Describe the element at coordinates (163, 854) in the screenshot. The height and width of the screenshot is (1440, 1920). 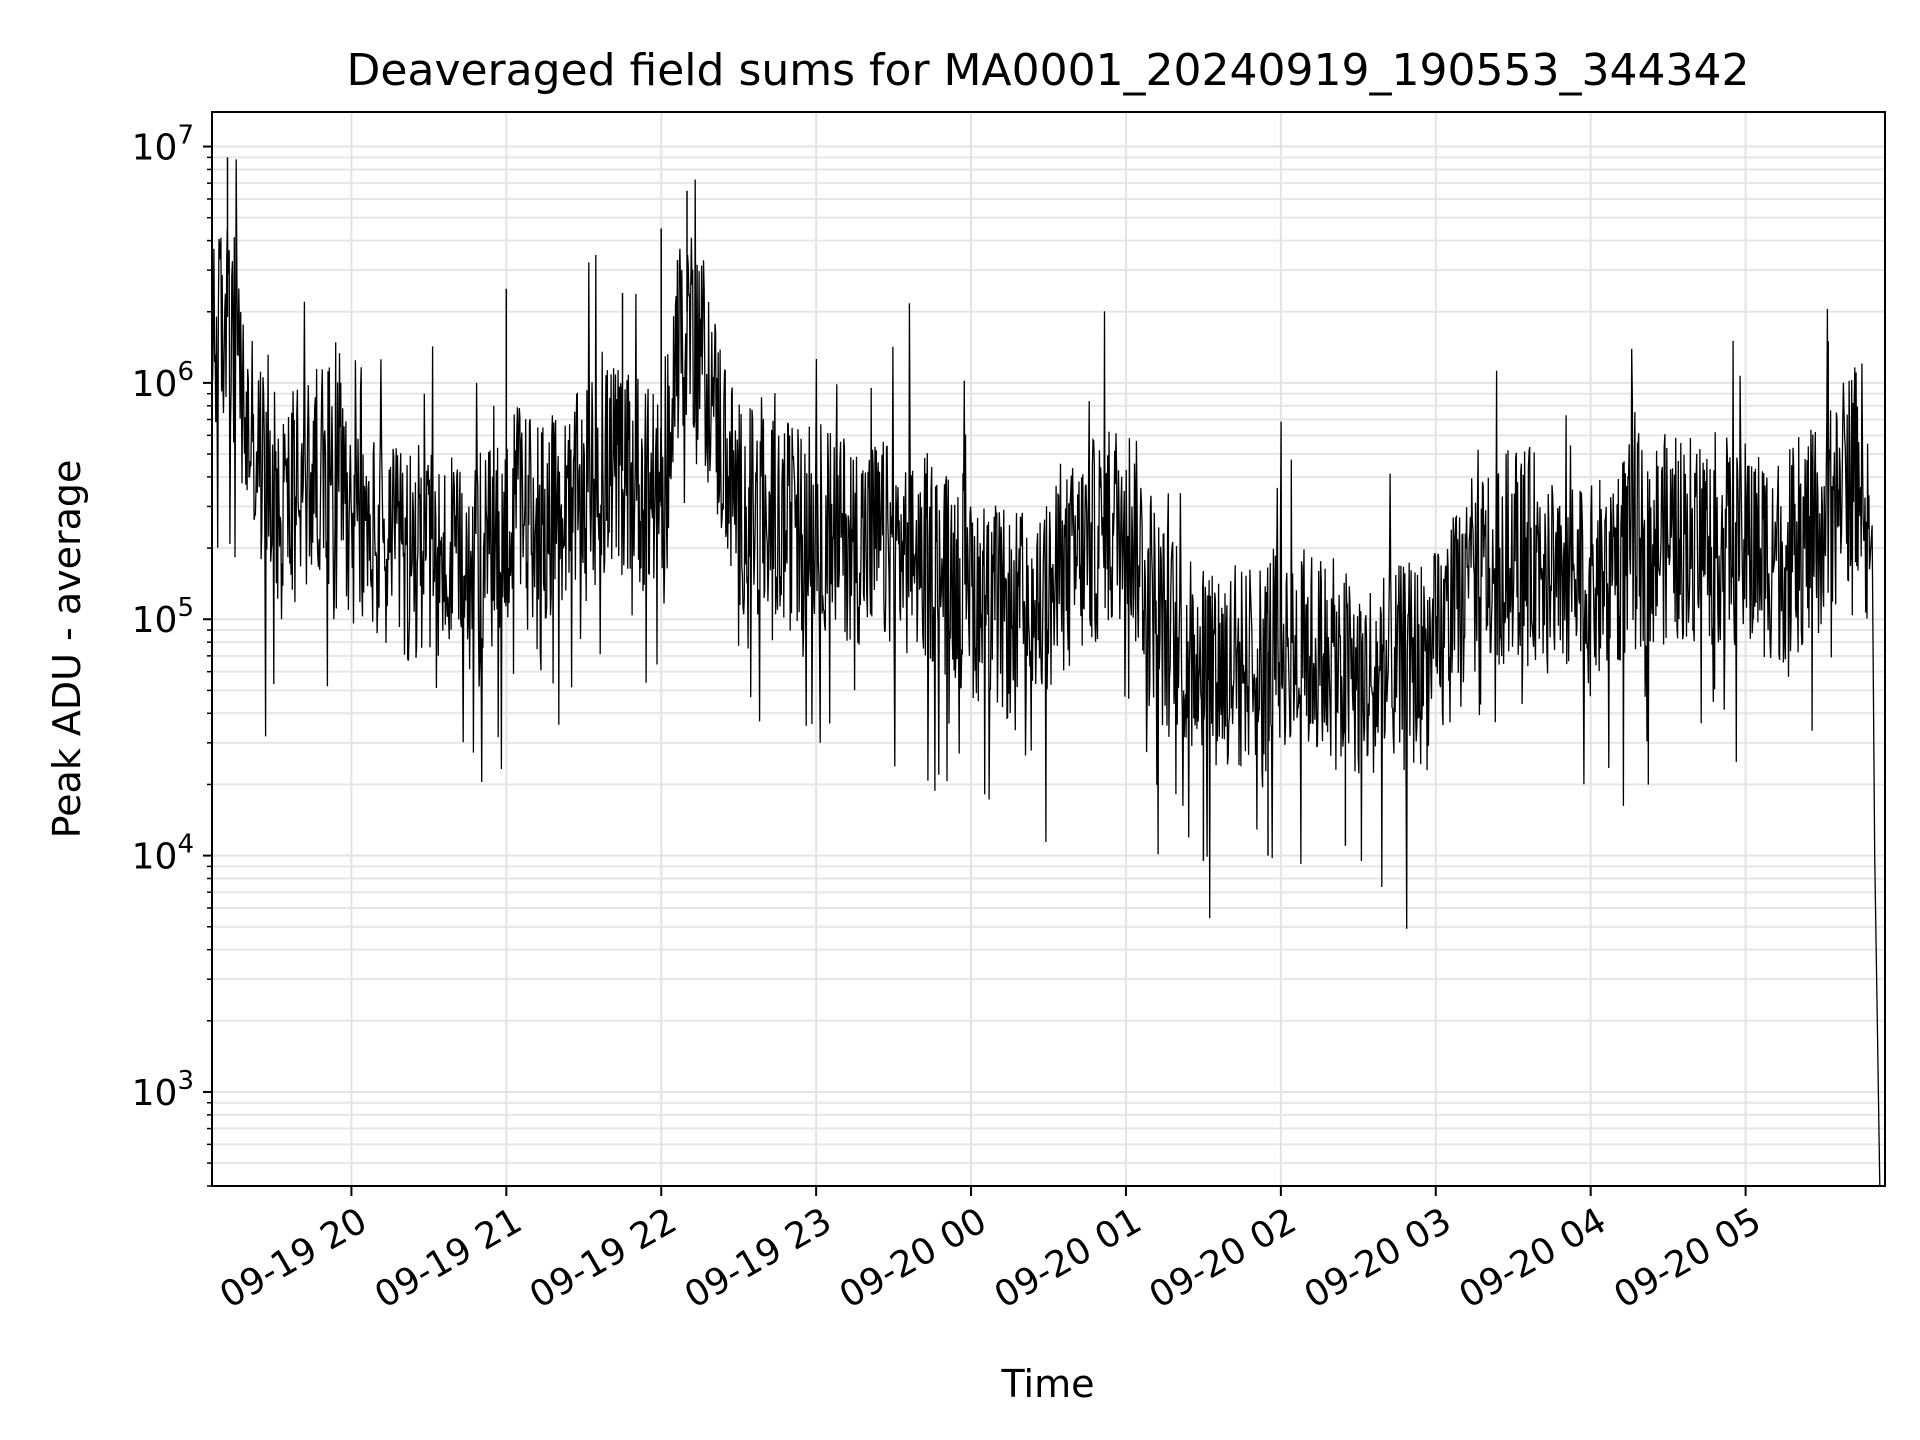
I see `y-tick-label: 10⁴` at that location.